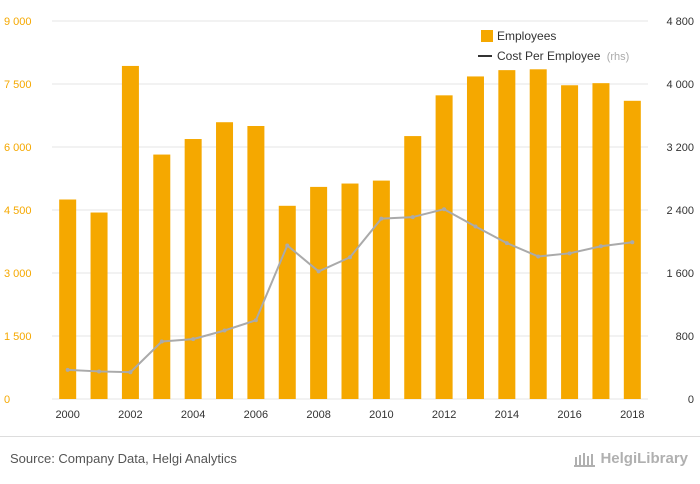 This screenshot has height=484, width=700. What do you see at coordinates (255, 320) in the screenshot?
I see `line-point-2006` at bounding box center [255, 320].